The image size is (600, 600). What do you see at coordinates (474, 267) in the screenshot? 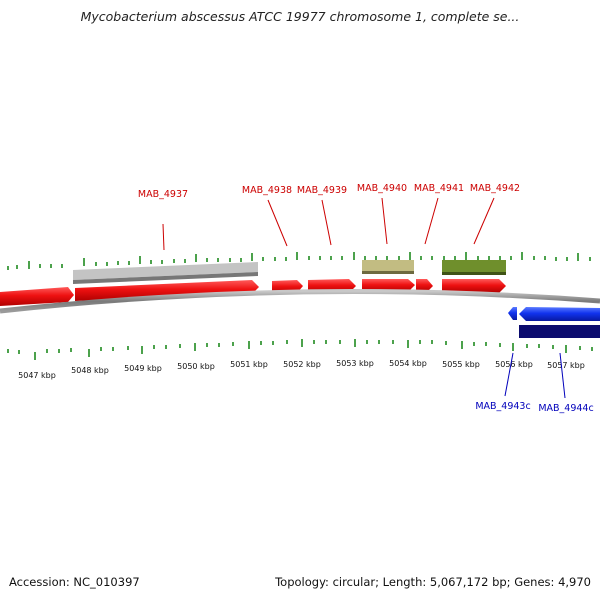
I see `feature-band-olive` at bounding box center [474, 267].